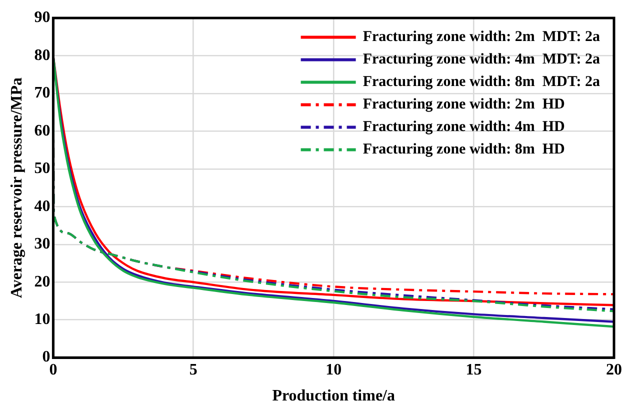  What do you see at coordinates (42, 319) in the screenshot?
I see `y-tick-label: 10` at bounding box center [42, 319].